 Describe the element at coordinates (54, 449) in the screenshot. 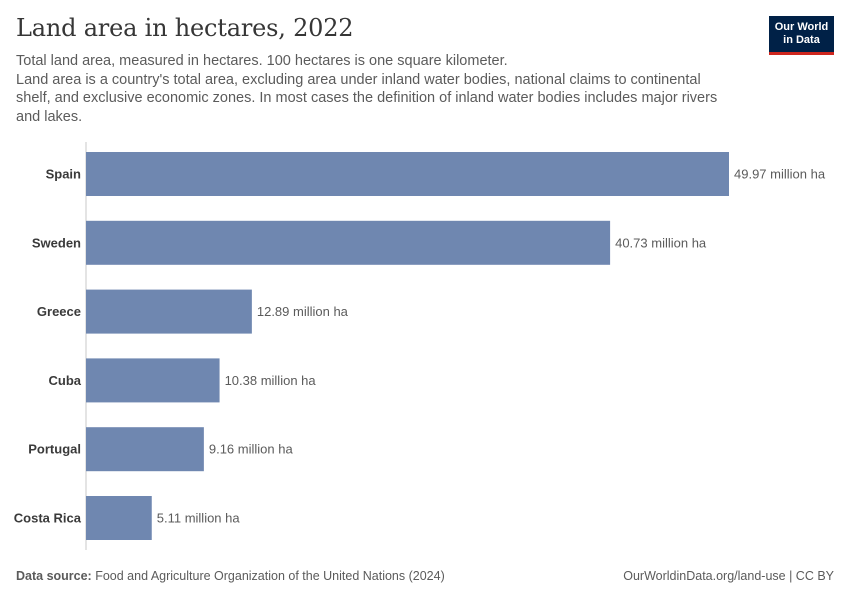

I see `category-label-portugal: Portugal` at that location.